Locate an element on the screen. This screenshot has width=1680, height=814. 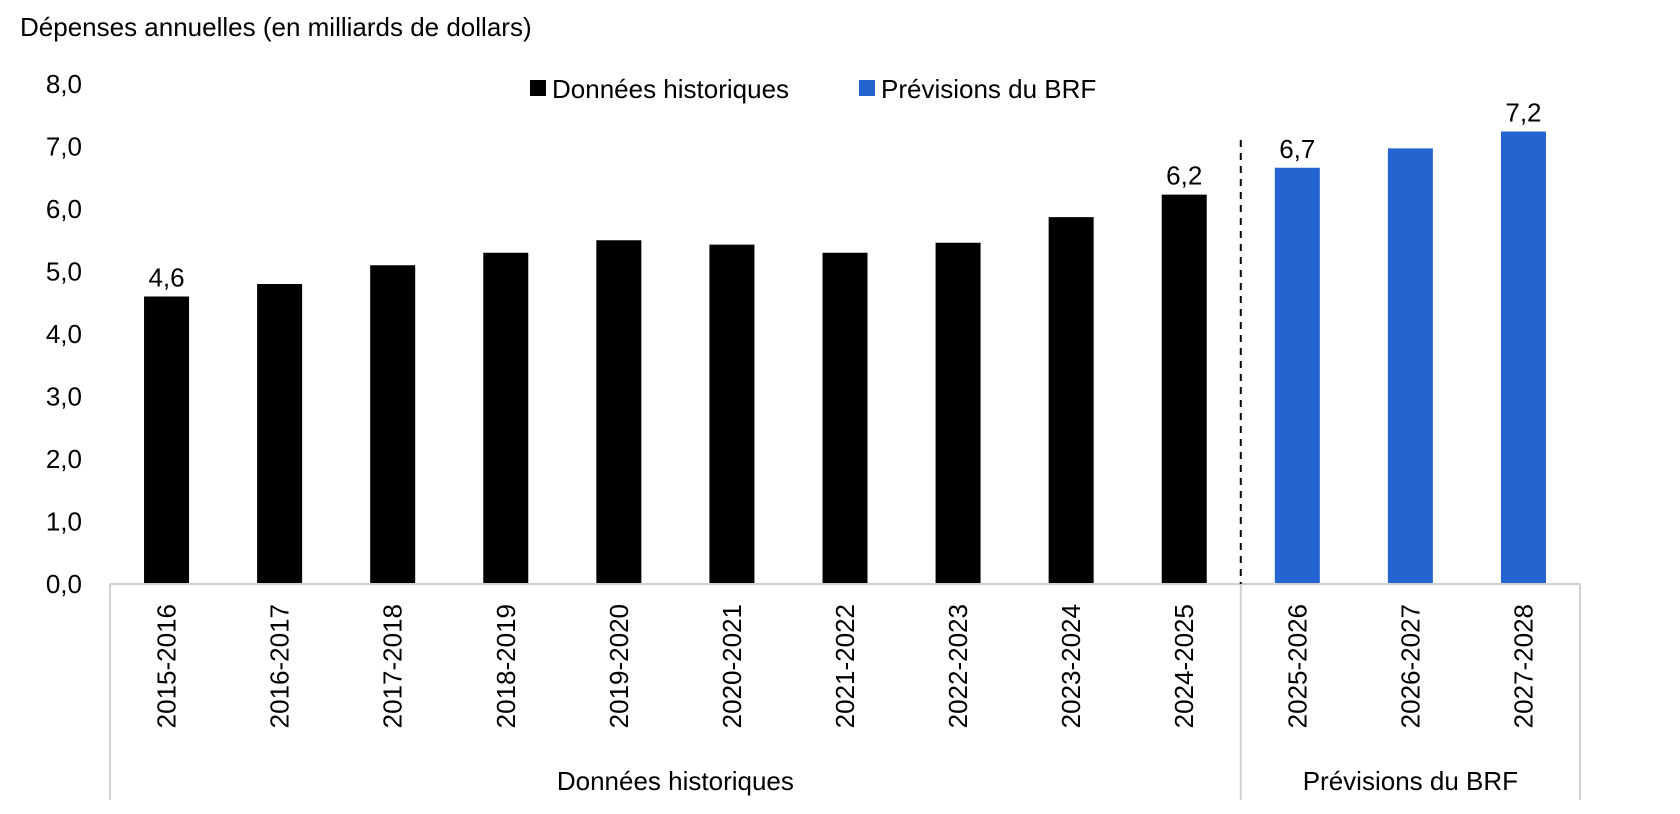
x-tick-label: 2016-2017 is located at coordinates (280, 666).